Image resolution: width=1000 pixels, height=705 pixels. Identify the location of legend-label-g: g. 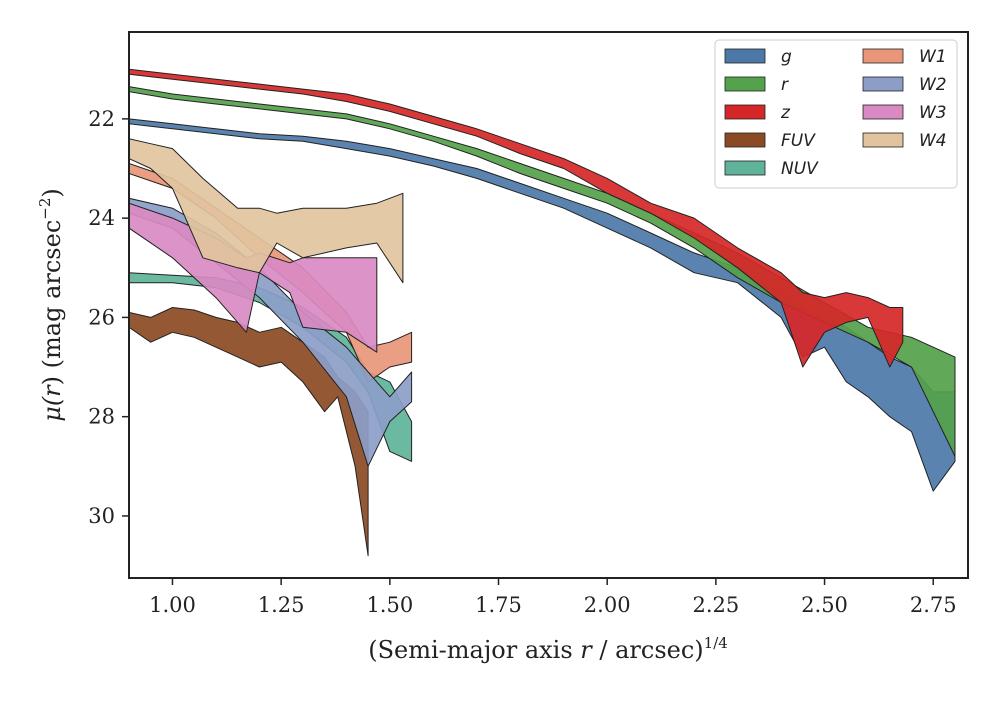
(786, 57).